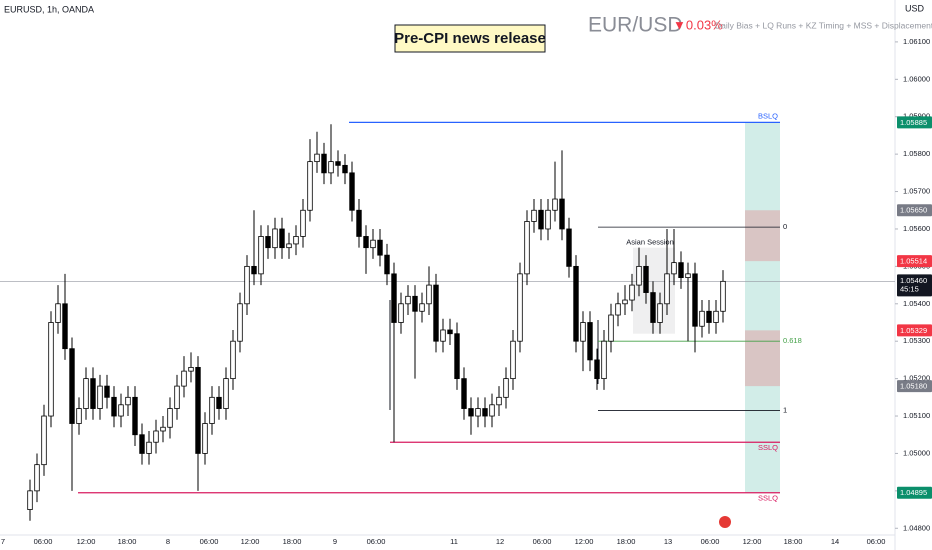  I want to click on x-tick-label: 7, so click(3, 541).